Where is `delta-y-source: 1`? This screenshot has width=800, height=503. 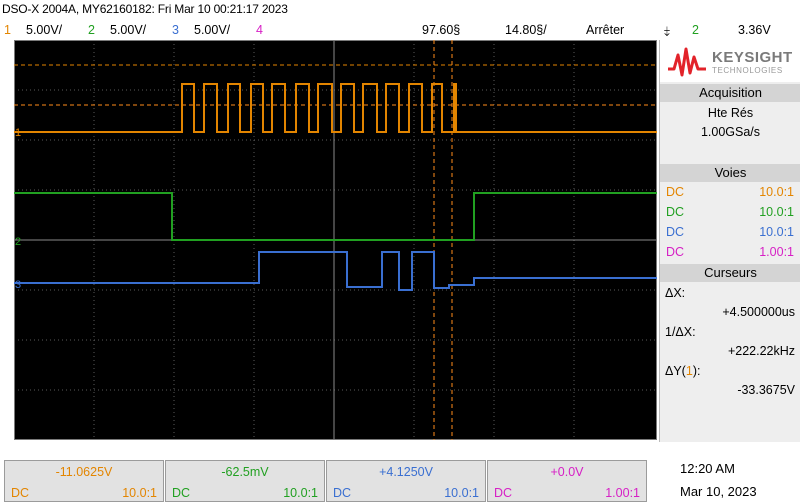
delta-y-source: 1 is located at coordinates (689, 371).